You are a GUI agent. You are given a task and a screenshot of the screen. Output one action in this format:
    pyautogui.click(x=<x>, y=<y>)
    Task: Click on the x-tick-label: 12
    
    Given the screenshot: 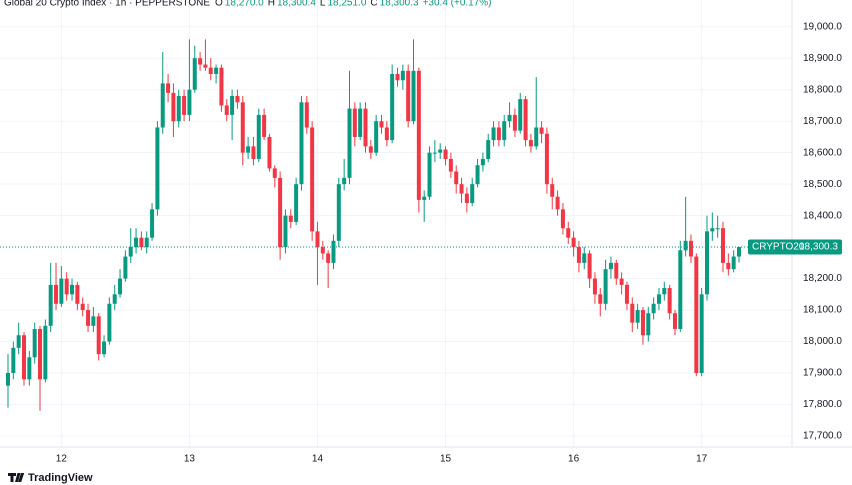 What is the action you would take?
    pyautogui.click(x=62, y=459)
    